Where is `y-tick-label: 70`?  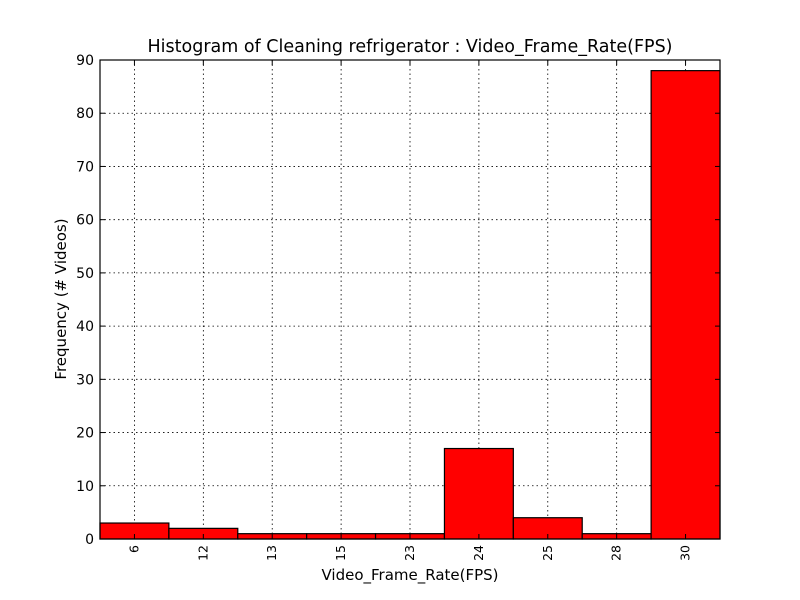 y-tick-label: 70 is located at coordinates (85, 167).